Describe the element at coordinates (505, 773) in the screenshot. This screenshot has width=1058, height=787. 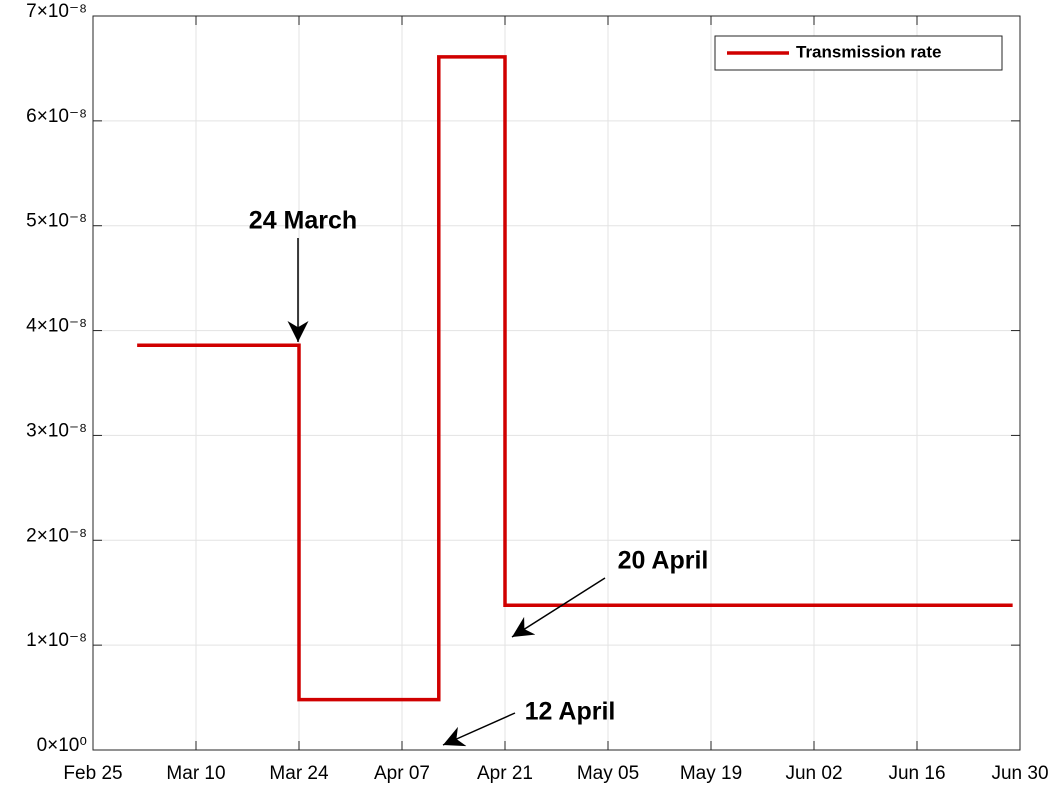
I see `x-tick-label: Apr 21` at that location.